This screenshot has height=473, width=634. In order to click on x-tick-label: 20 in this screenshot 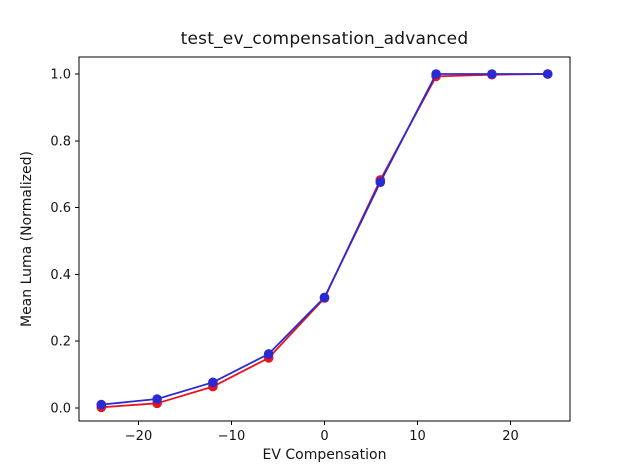, I will do `click(510, 436)`.